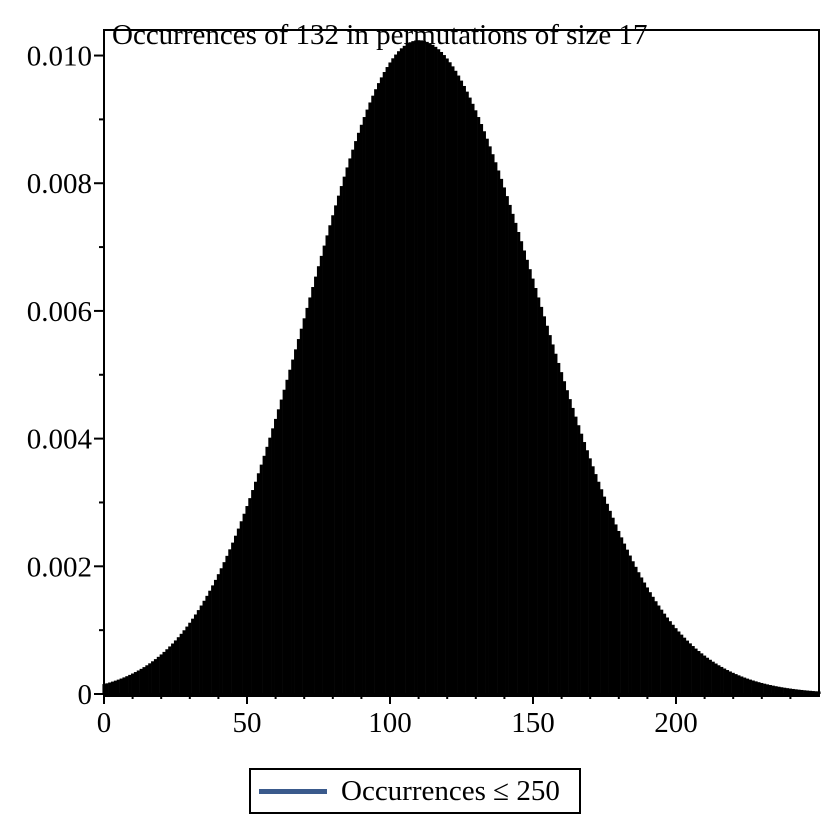 This screenshot has height=830, width=830. What do you see at coordinates (85, 695) in the screenshot?
I see `y-tick-label: 0` at bounding box center [85, 695].